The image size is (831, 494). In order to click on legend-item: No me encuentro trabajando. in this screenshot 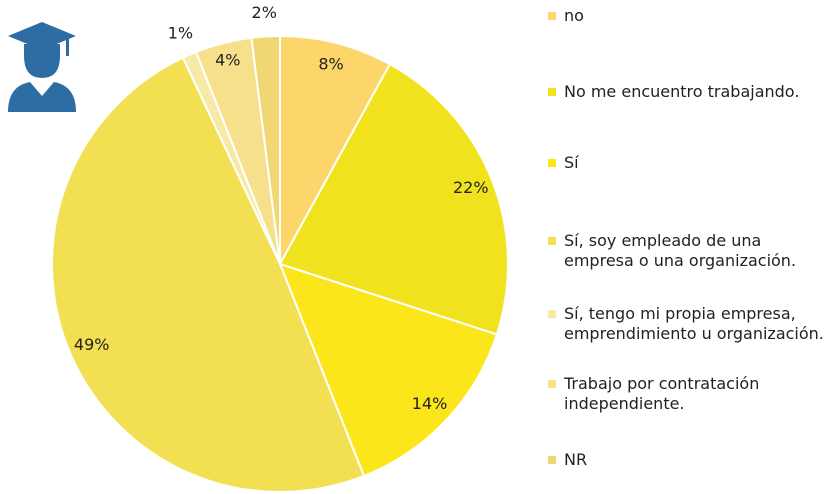, I will do `click(688, 92)`.